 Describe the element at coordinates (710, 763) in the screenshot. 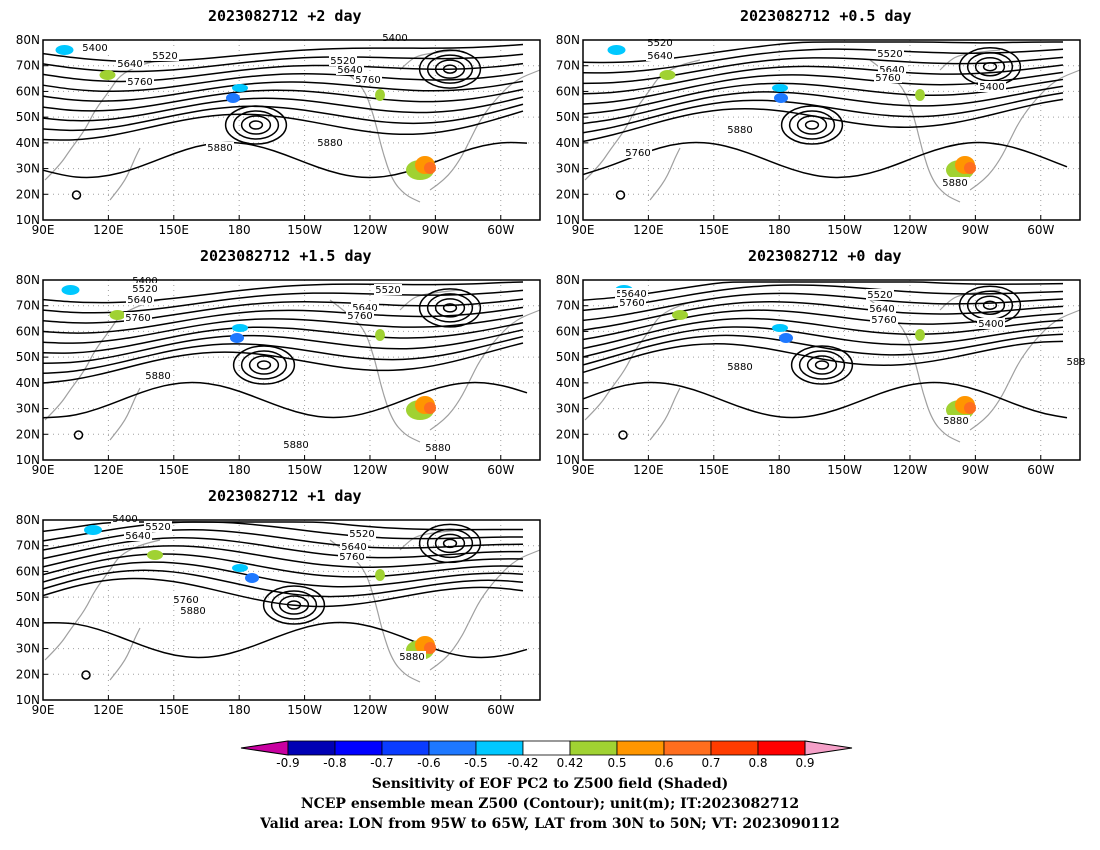

I see `colorbar-tick-label: 0.7` at that location.